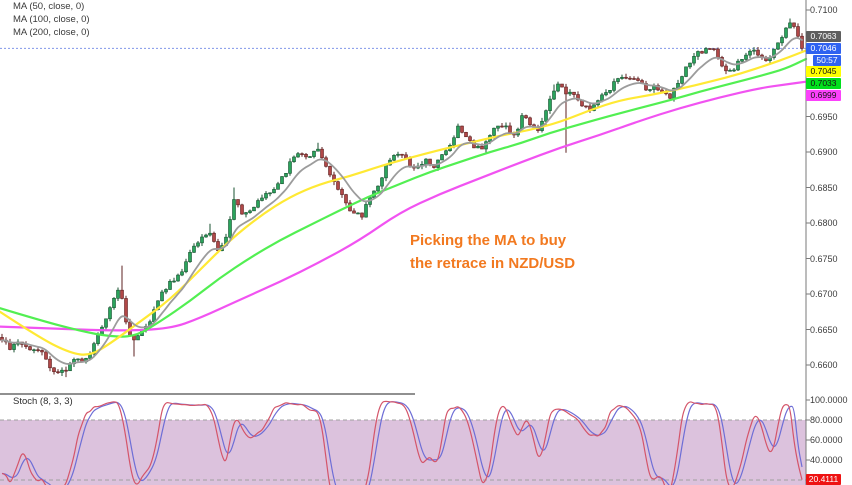  Describe the element at coordinates (403, 452) in the screenshot. I see `stoch-oversold-fill` at that location.